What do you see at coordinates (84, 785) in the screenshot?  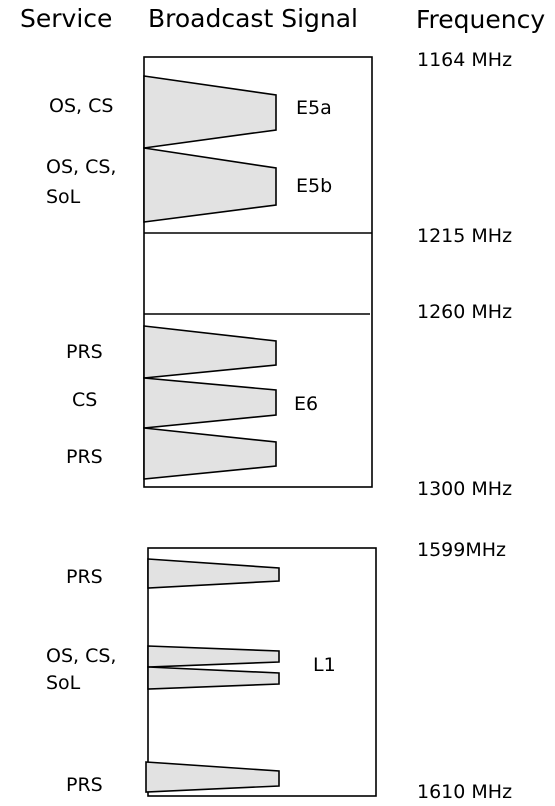 I see `service-label-l1-bottom: PRS` at bounding box center [84, 785].